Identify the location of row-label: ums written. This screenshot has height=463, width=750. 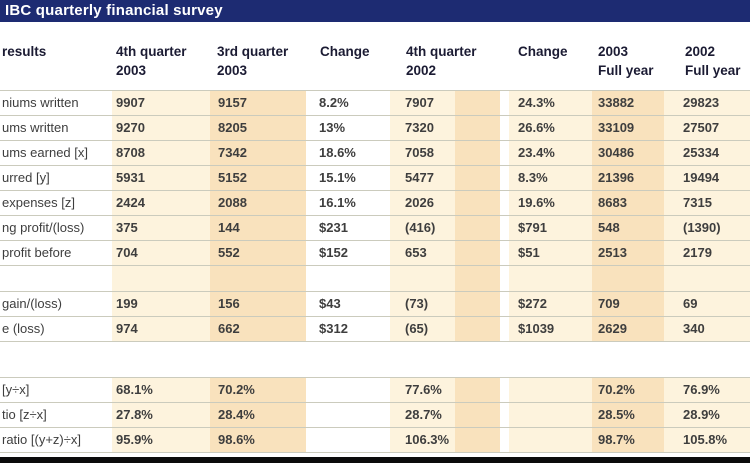
(35, 127).